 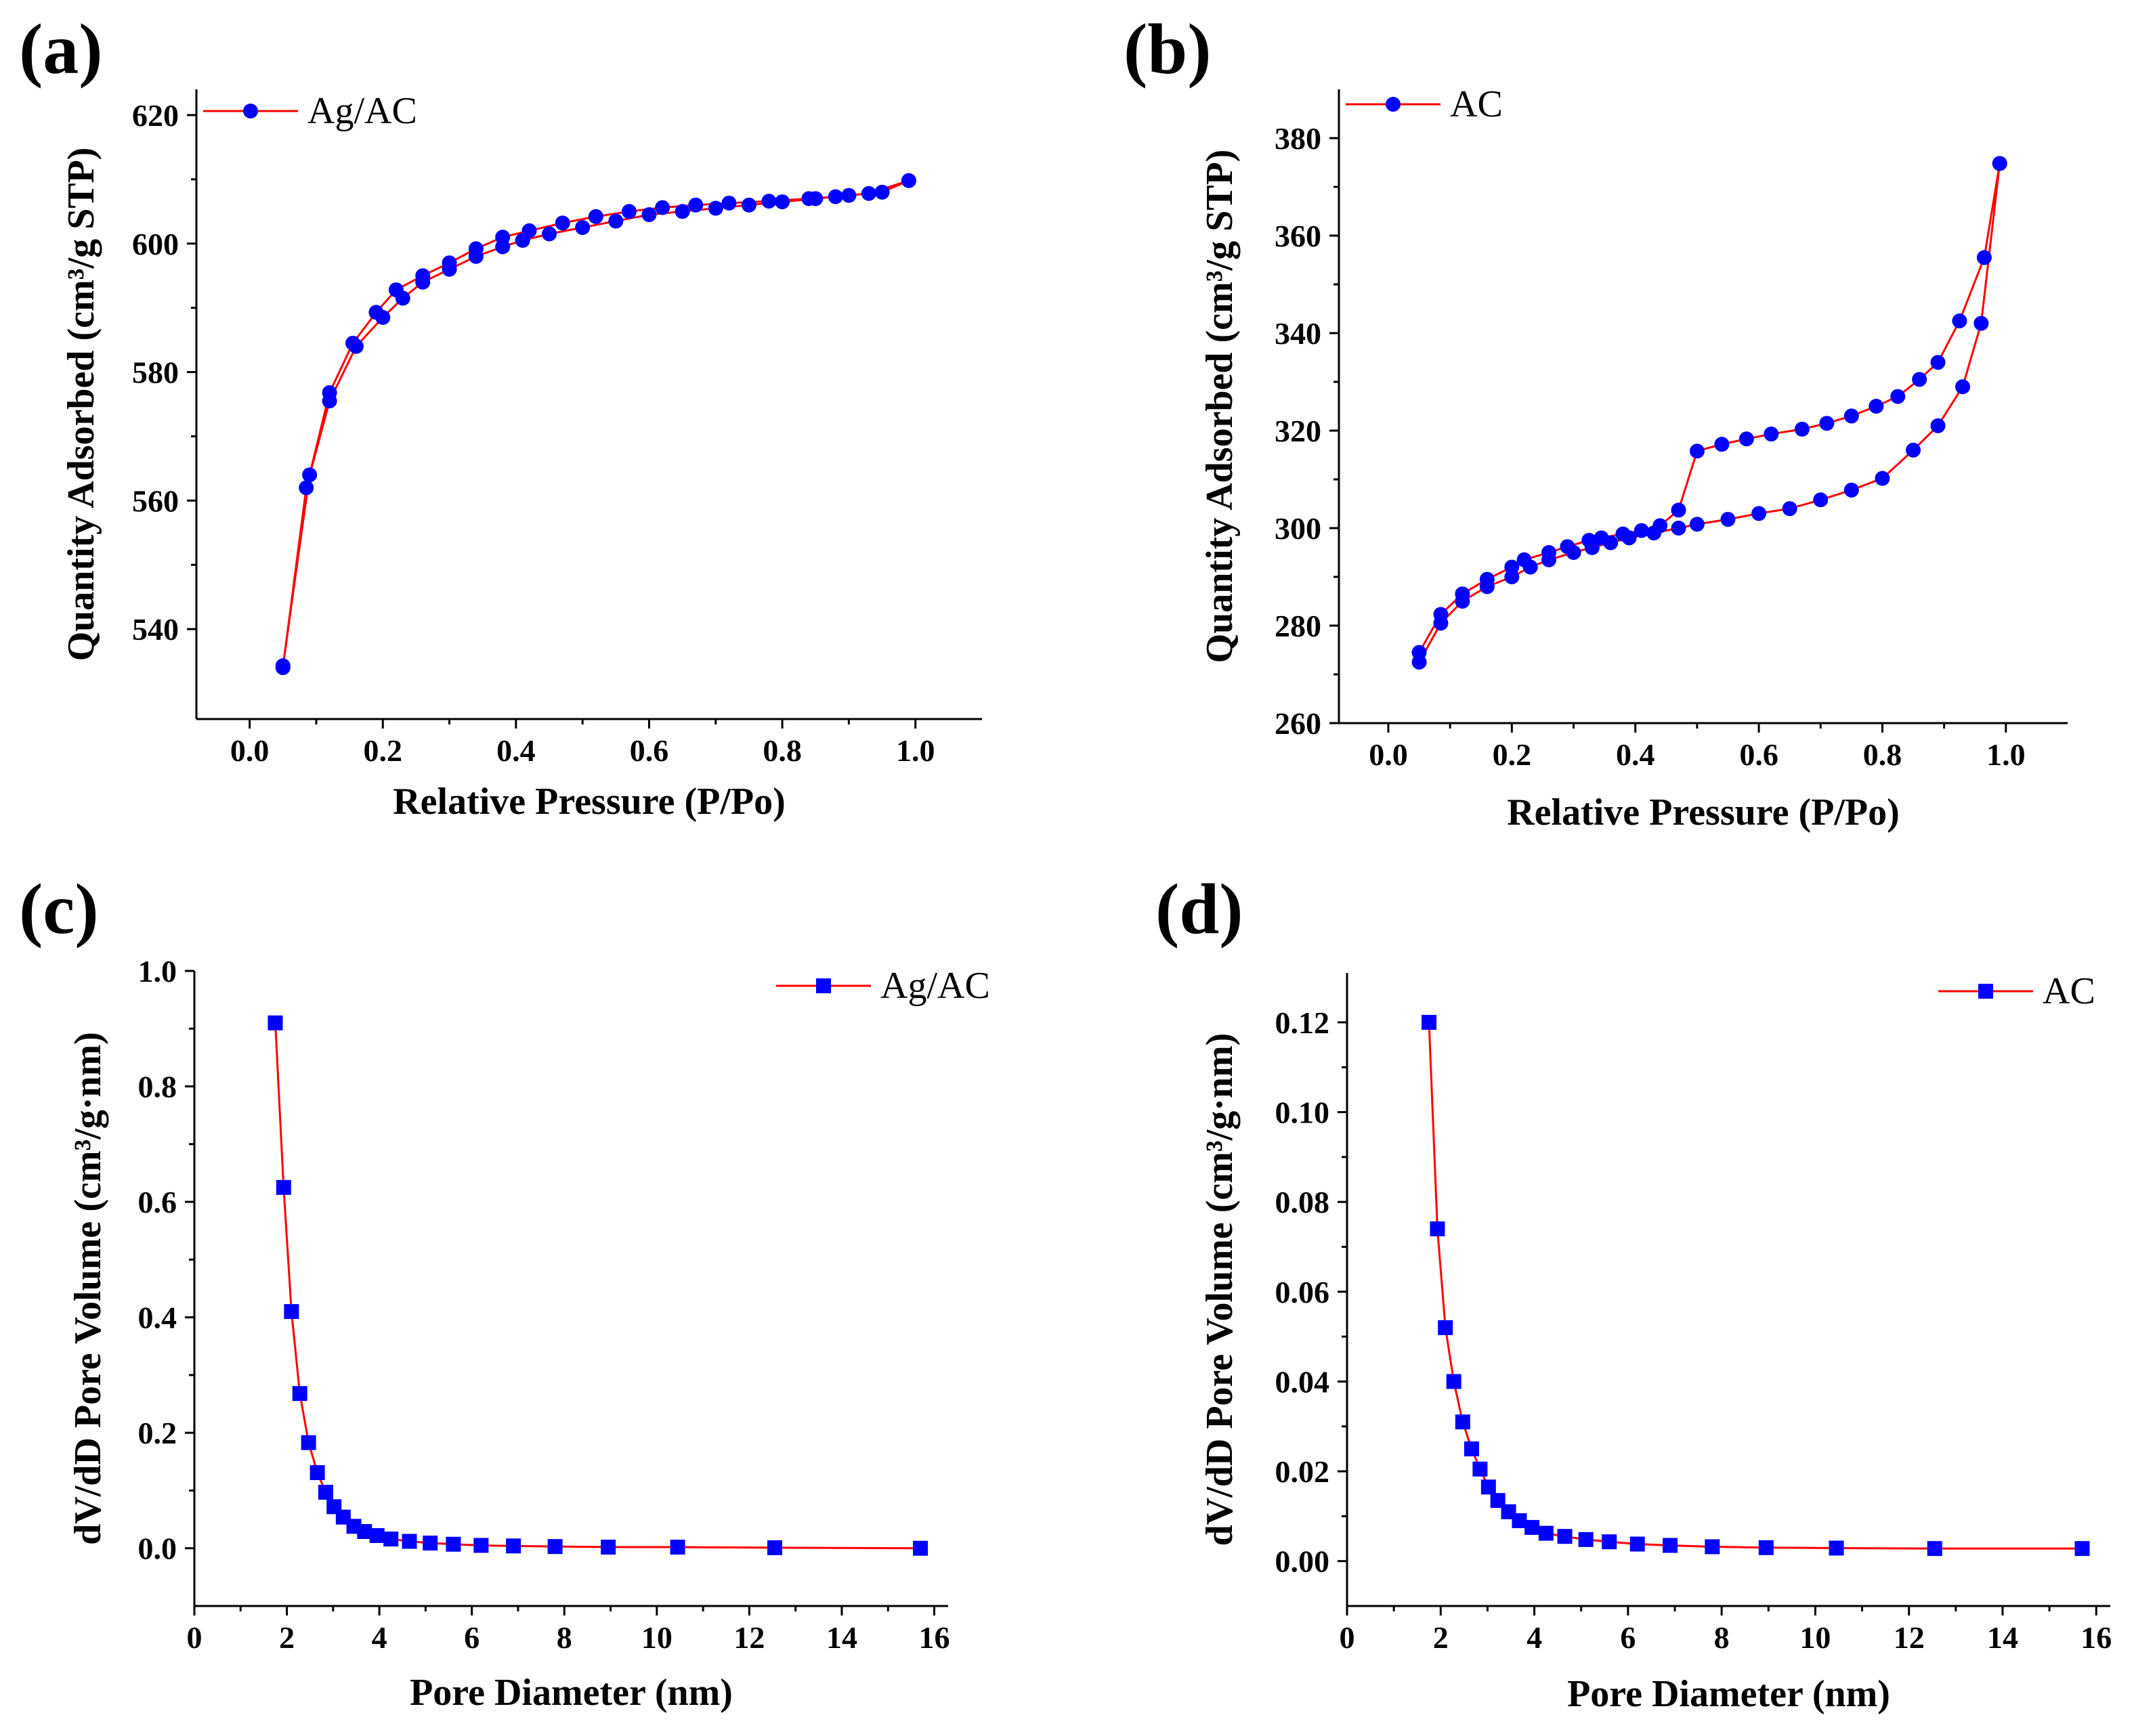 I want to click on series-line-a-adsorption, so click(x=596, y=423).